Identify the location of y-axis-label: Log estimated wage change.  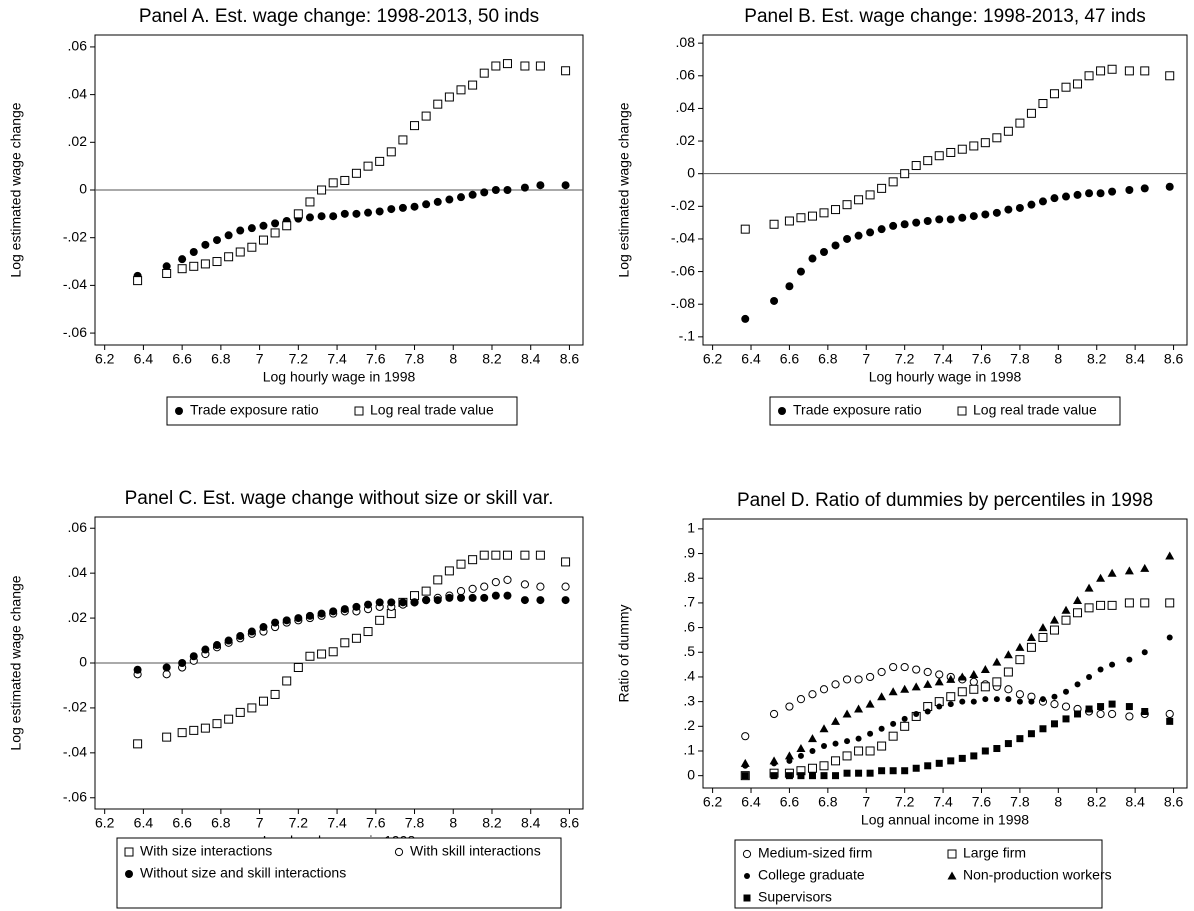
(16, 662).